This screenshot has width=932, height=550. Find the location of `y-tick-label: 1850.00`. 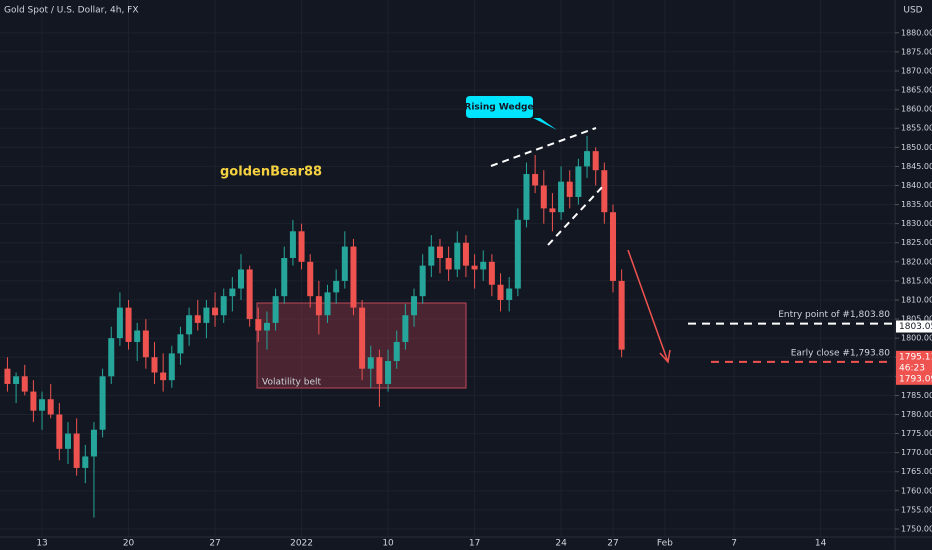

y-tick-label: 1850.00 is located at coordinates (916, 147).